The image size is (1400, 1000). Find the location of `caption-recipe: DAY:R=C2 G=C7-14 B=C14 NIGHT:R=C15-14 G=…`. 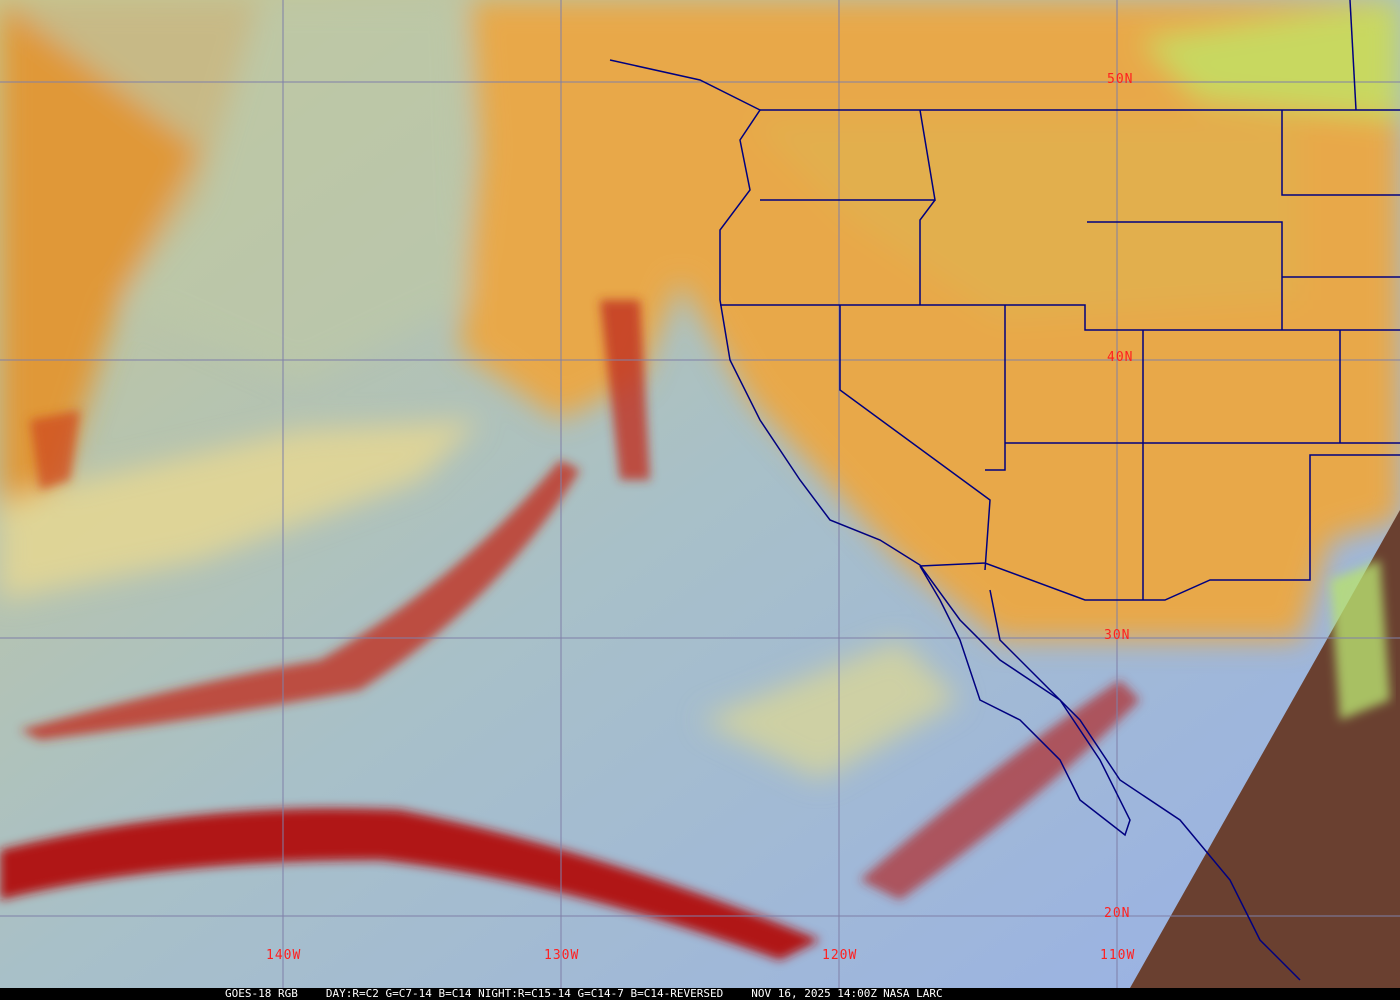

caption-recipe: DAY:R=C2 G=C7-14 B=C14 NIGHT:R=C15-14 G=… is located at coordinates (524, 993).